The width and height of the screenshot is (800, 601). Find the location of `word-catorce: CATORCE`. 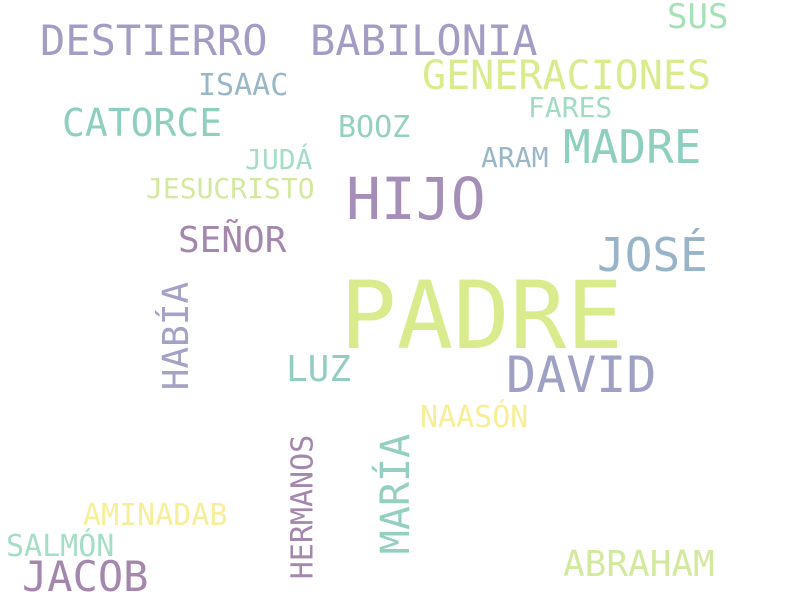

word-catorce: CATORCE is located at coordinates (142, 123).